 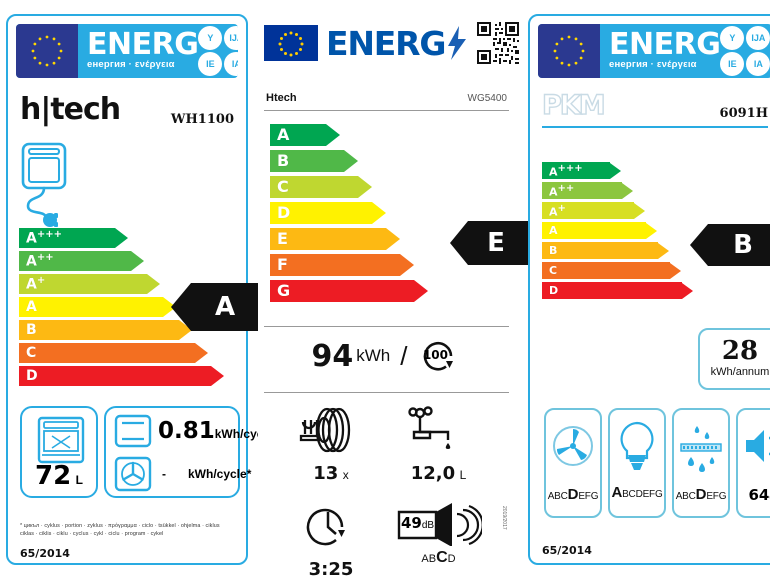 I want to click on noise-value: 49, so click(x=411, y=523).